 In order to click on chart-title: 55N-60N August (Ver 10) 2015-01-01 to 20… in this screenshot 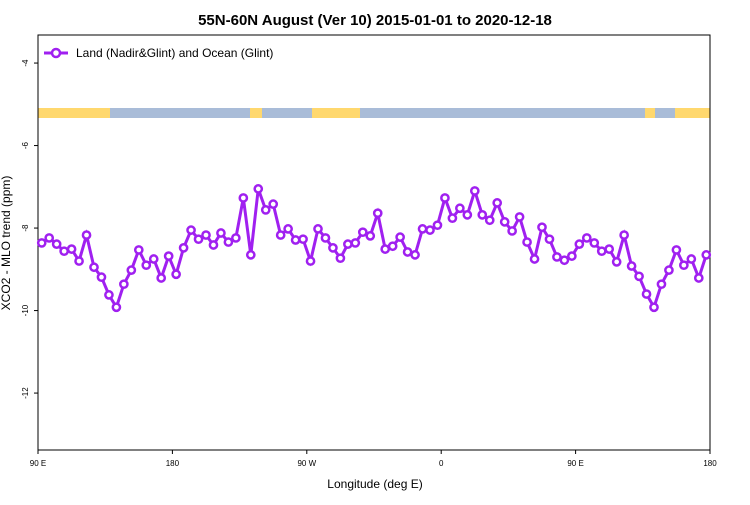, I will do `click(375, 20)`.